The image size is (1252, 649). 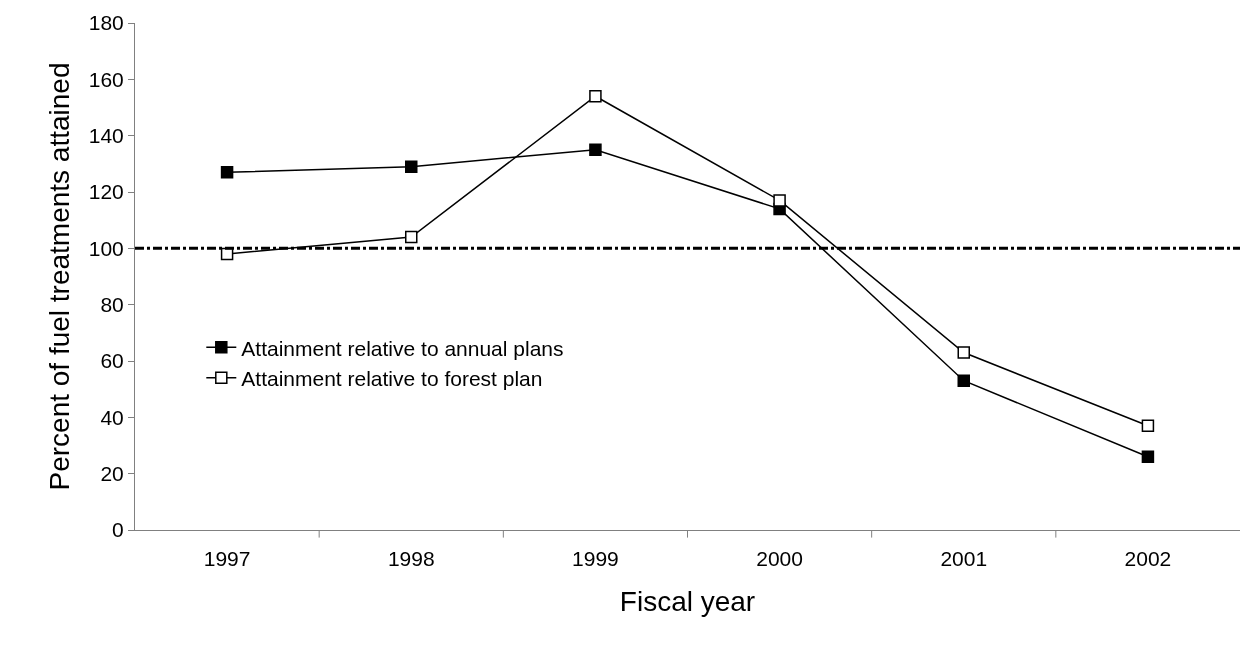 What do you see at coordinates (779, 559) in the screenshot?
I see `x-tick-label: 2000` at bounding box center [779, 559].